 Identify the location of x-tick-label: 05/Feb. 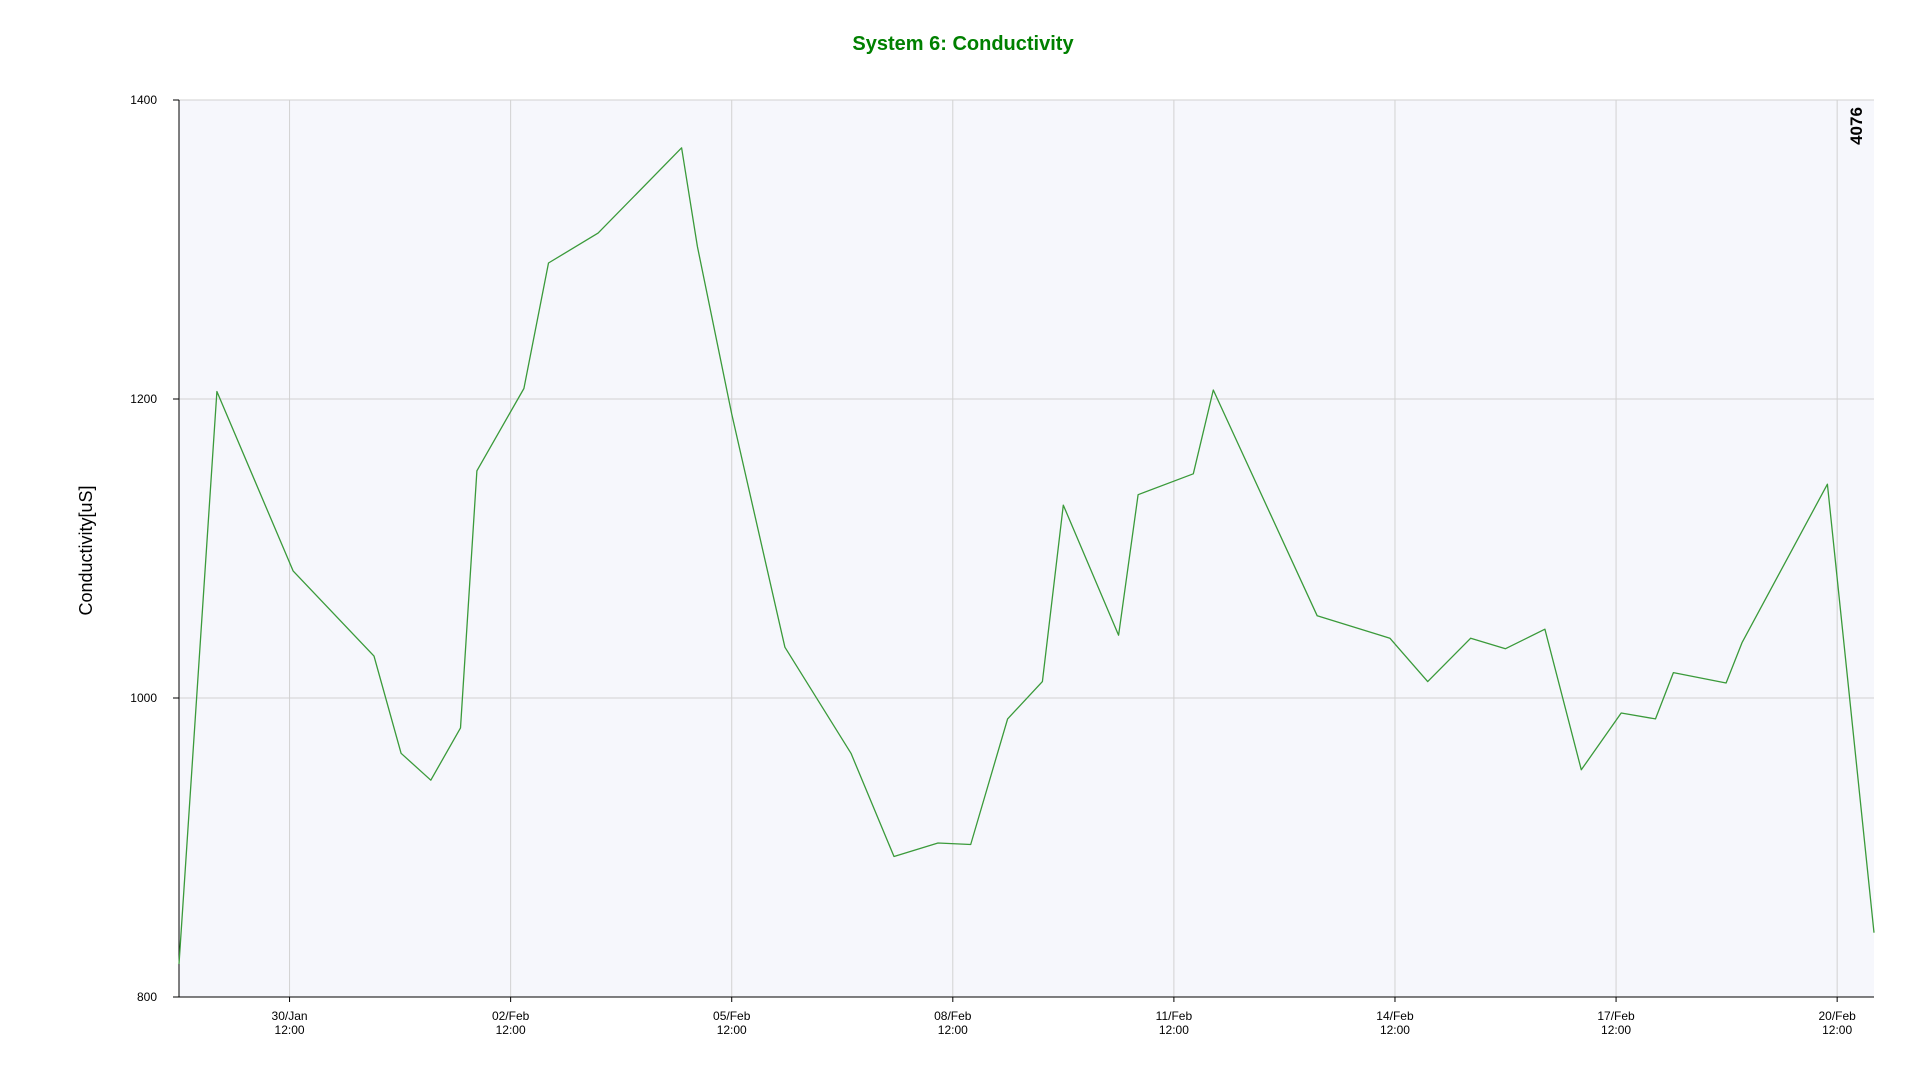
(732, 1016).